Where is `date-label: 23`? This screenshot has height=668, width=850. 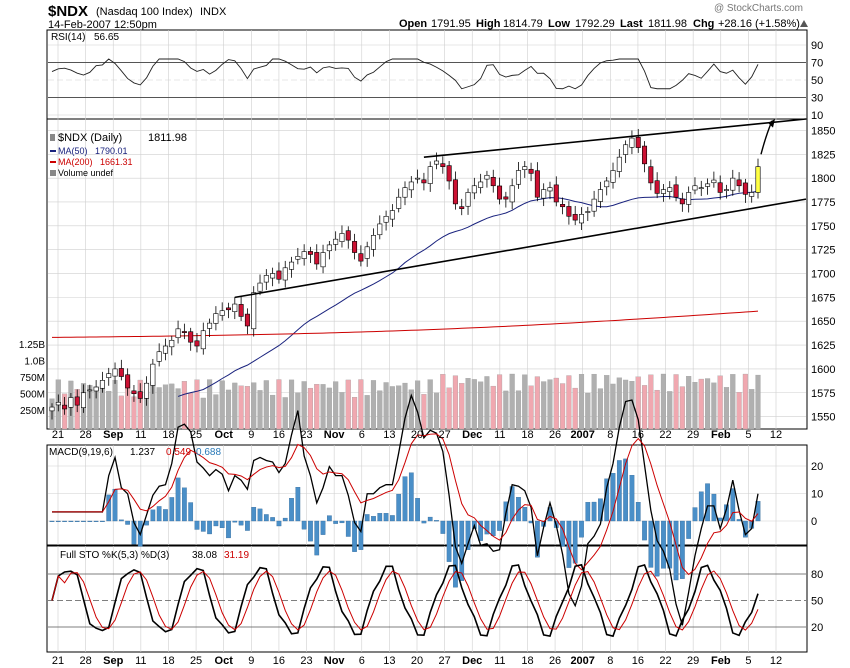 date-label: 23 is located at coordinates (306, 435).